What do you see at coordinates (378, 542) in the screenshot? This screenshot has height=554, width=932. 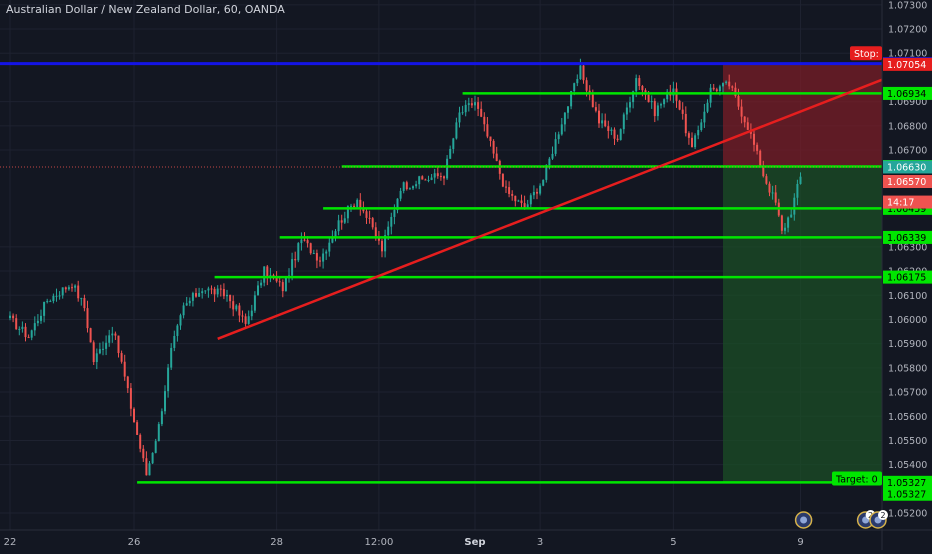 I see `x-tick-label: 12:00` at bounding box center [378, 542].